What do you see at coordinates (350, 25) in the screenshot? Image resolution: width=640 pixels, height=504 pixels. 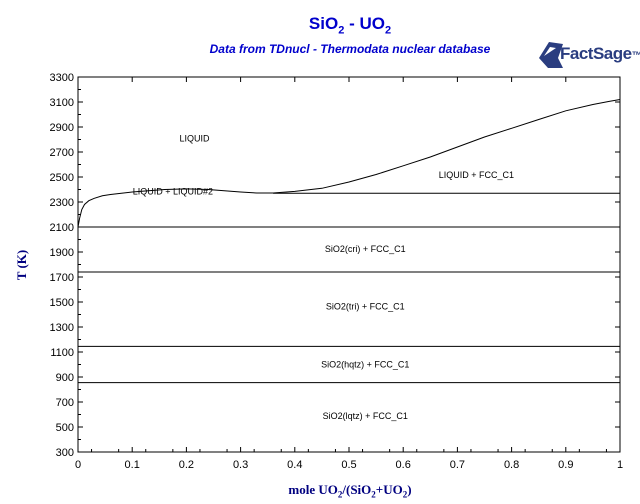 I see `chart-title: SiO2 - UO2` at bounding box center [350, 25].